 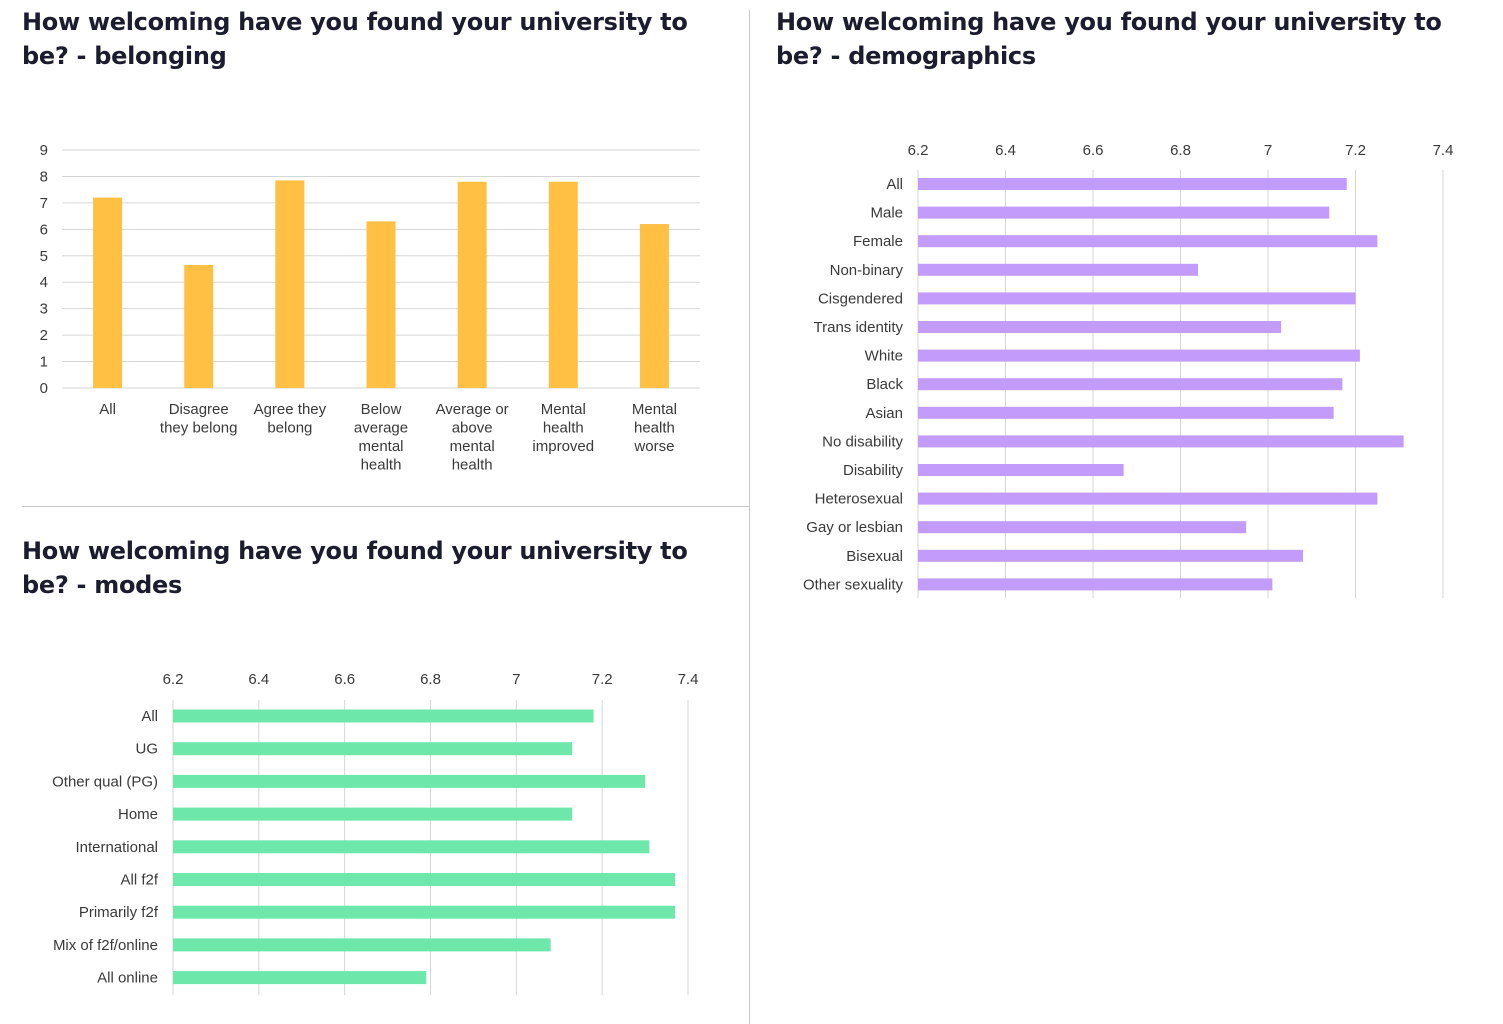 I want to click on modes-x-tick-label: 6.8, so click(x=430, y=679).